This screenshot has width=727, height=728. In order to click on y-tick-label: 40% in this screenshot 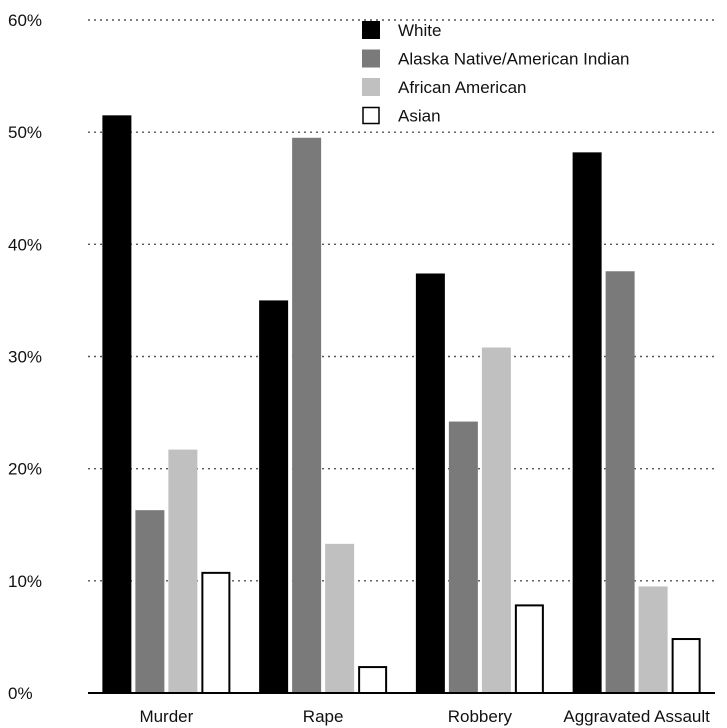, I will do `click(25, 244)`.